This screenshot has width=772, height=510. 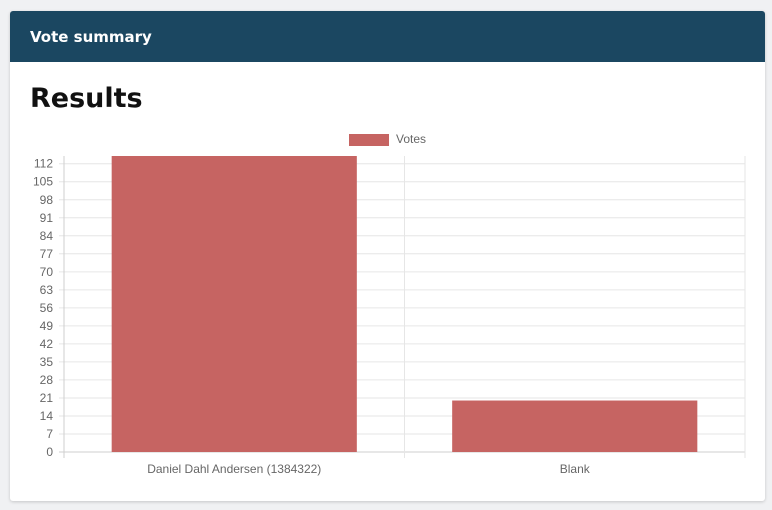 I want to click on y-tick-label: 56, so click(x=47, y=308).